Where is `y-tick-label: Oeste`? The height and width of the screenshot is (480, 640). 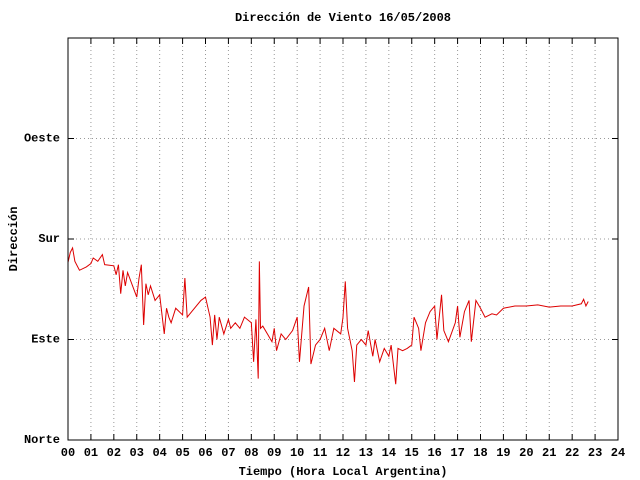 y-tick-label: Oeste is located at coordinates (42, 139).